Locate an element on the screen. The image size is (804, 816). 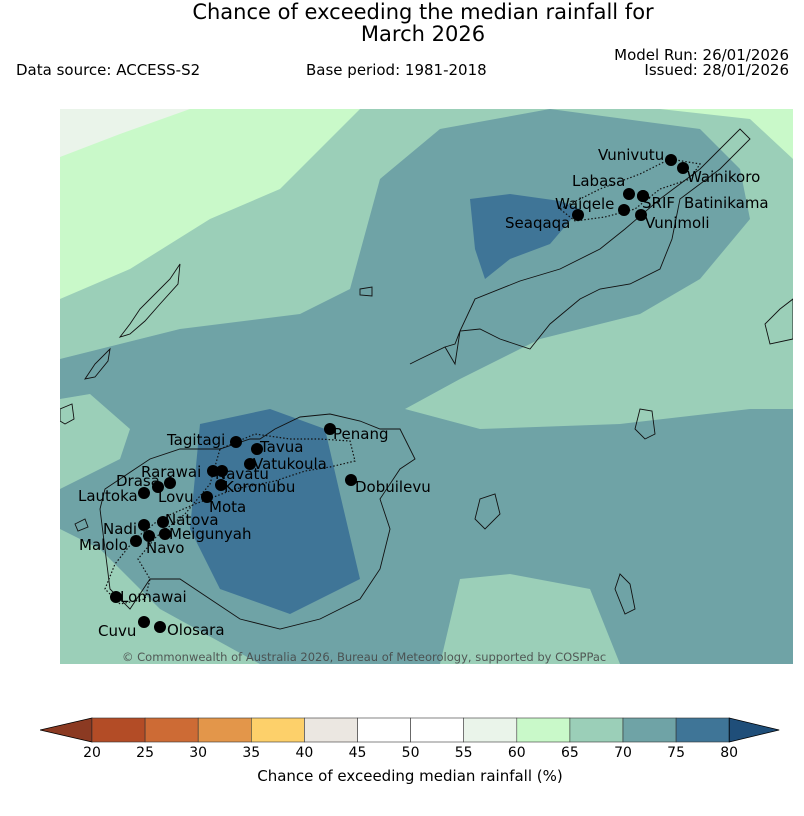
colorbar-under-triangle is located at coordinates (66, 730).